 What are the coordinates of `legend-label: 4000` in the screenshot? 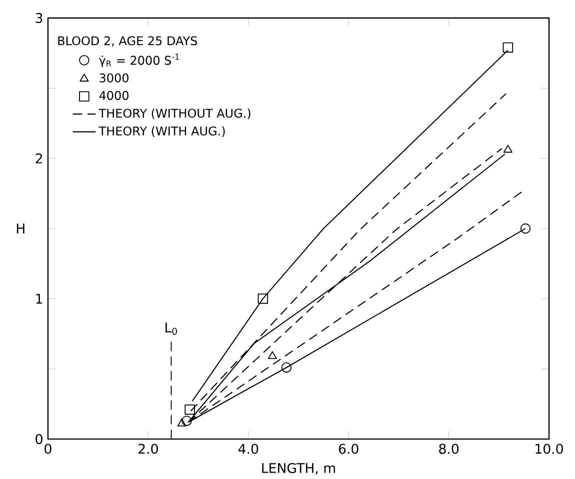 It's located at (113, 95).